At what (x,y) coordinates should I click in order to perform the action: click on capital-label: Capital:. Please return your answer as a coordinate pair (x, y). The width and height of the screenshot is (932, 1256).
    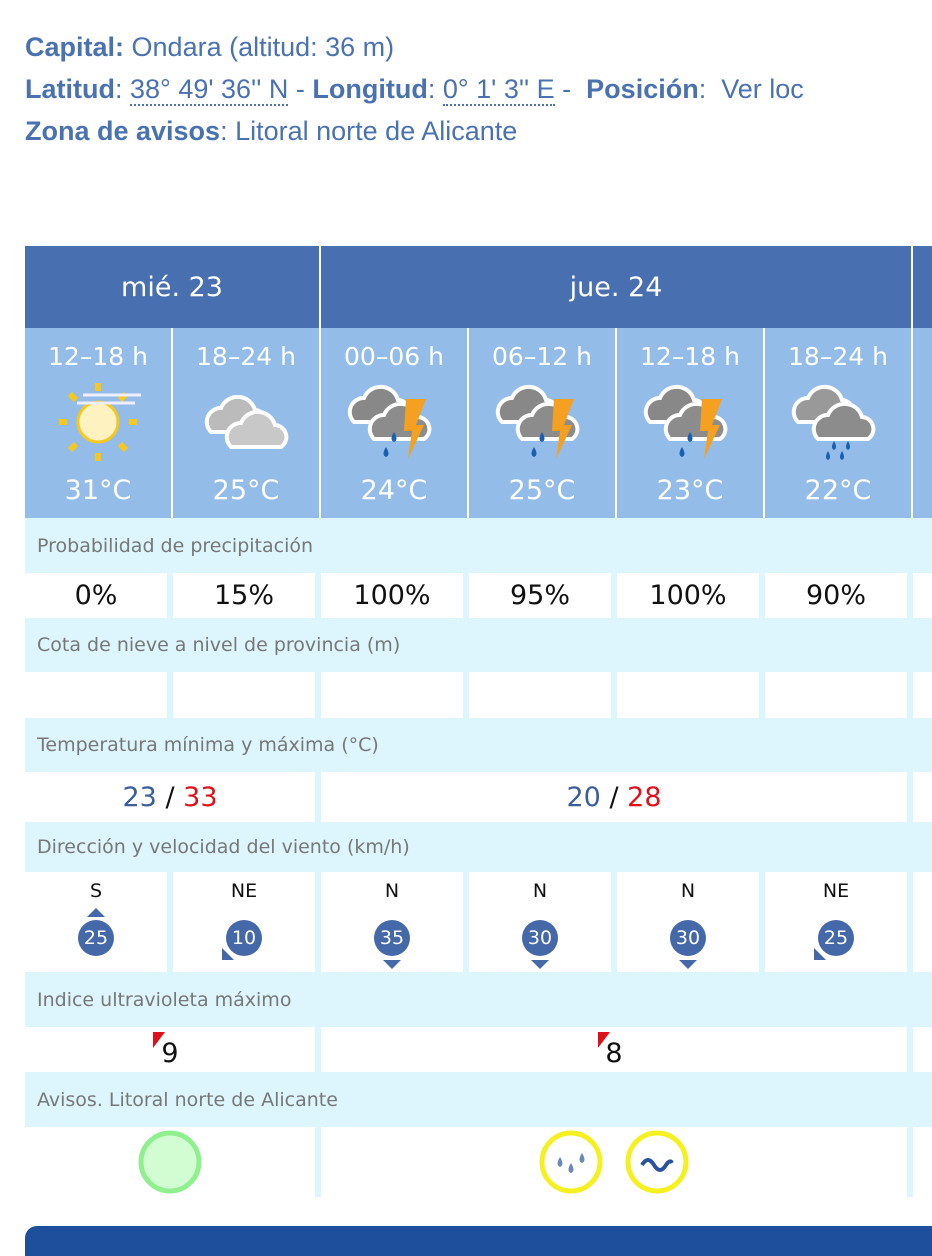
    Looking at the image, I should click on (75, 47).